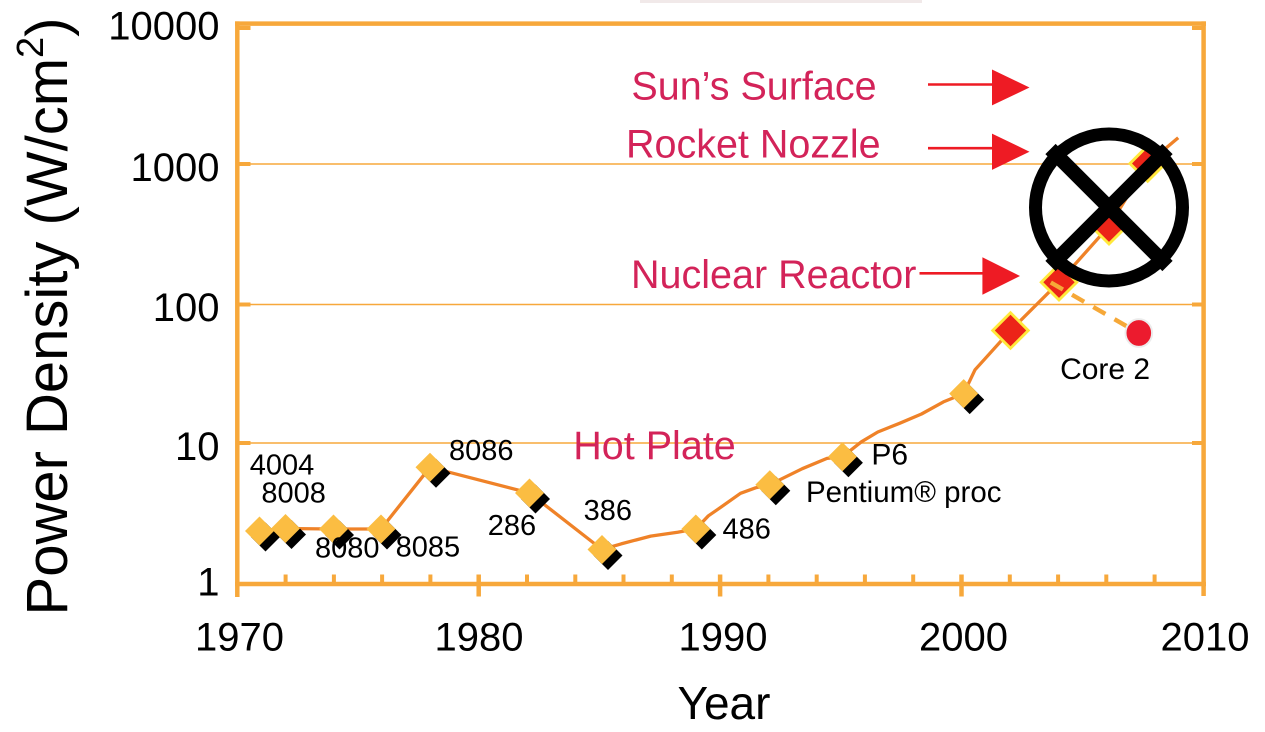  What do you see at coordinates (512, 526) in the screenshot?
I see `svg-text: 286` at bounding box center [512, 526].